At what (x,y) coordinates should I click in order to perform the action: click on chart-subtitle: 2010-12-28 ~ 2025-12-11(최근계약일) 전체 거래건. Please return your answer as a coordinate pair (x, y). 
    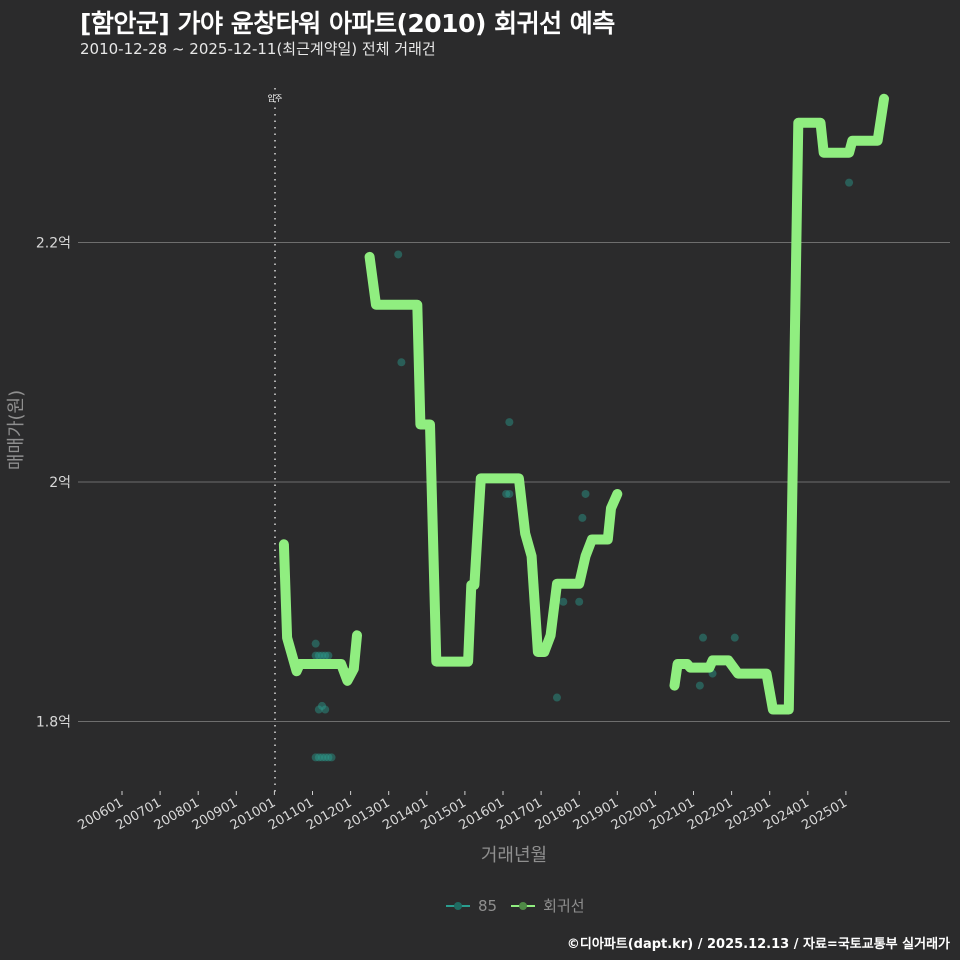
    Looking at the image, I should click on (258, 49).